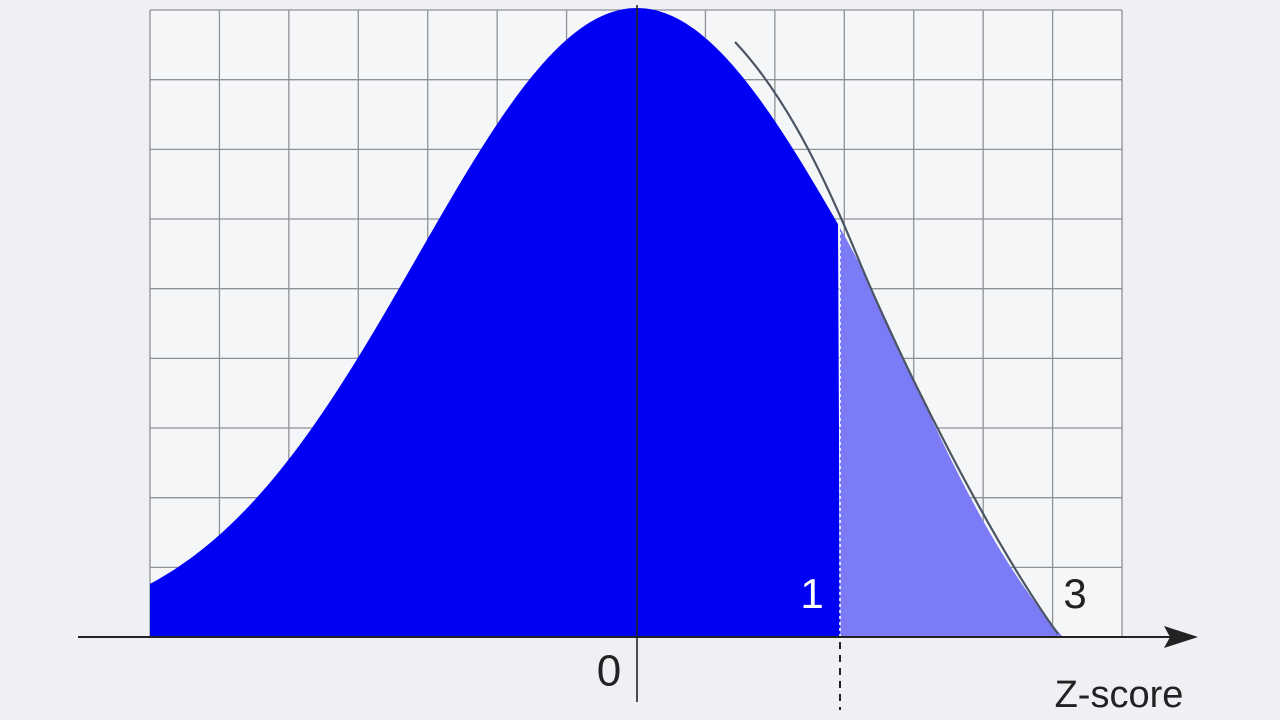  I want to click on tail-area, so click(951, 432).